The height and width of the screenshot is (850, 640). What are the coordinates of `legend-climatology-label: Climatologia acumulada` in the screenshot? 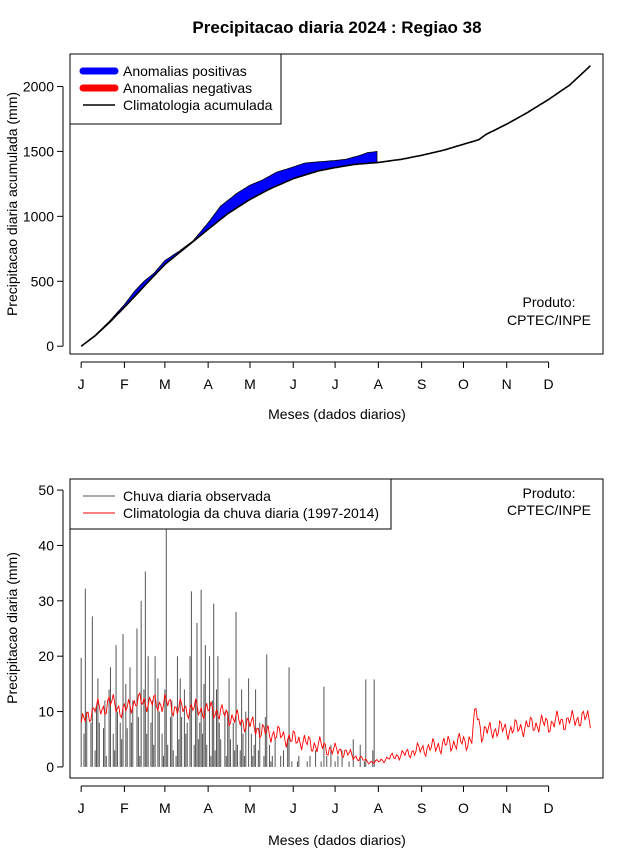 It's located at (198, 105).